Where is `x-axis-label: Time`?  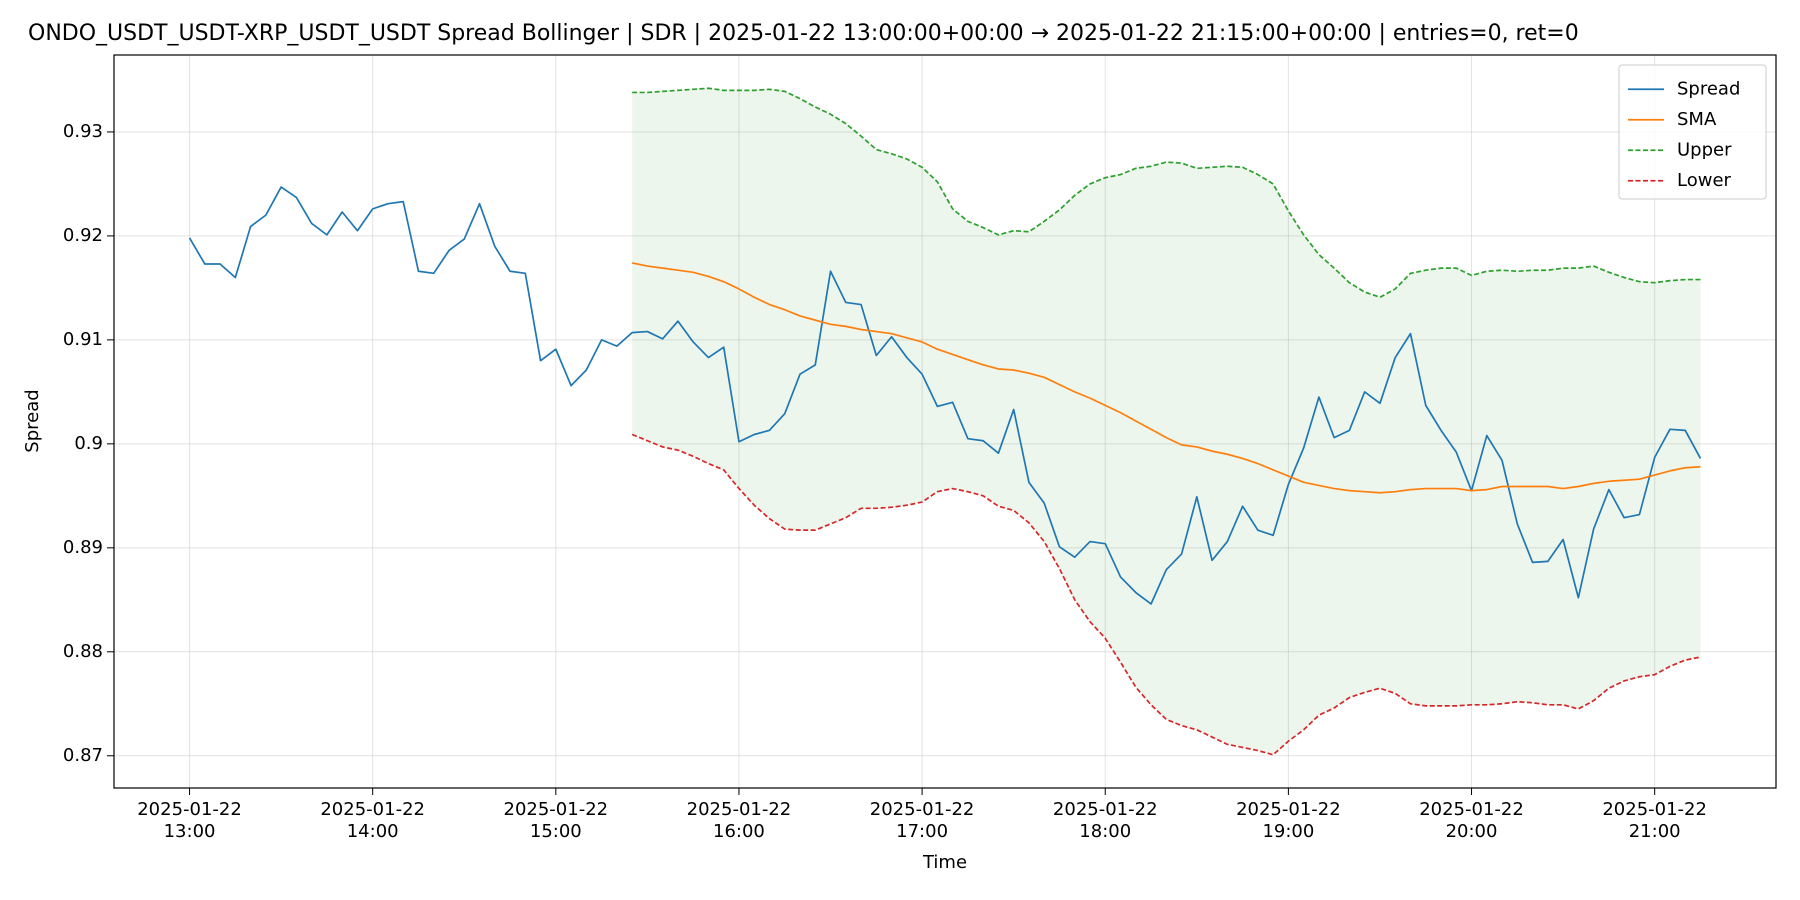 x-axis-label: Time is located at coordinates (944, 862).